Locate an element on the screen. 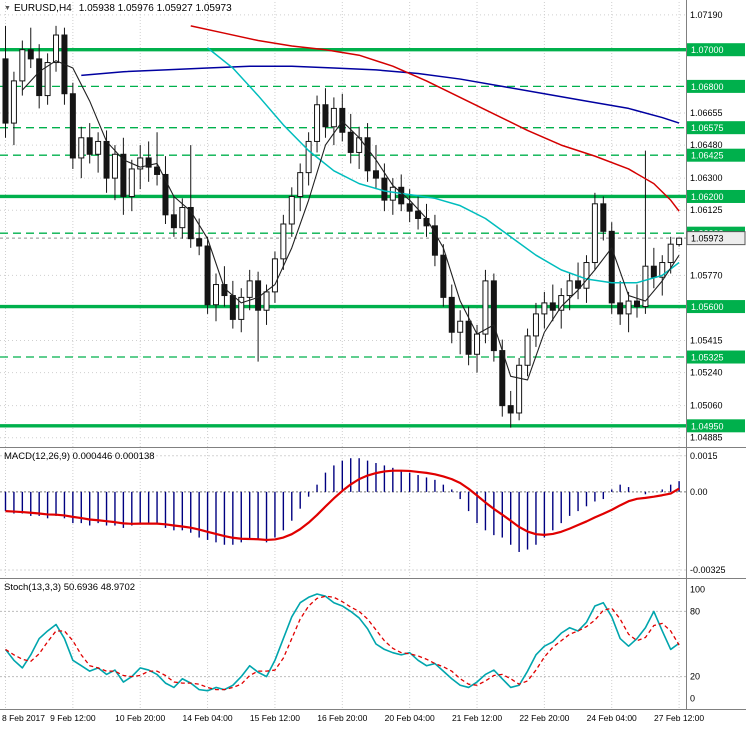 This screenshot has height=731, width=746. macd-name-label: MACD(12,26,9) is located at coordinates (37, 456).